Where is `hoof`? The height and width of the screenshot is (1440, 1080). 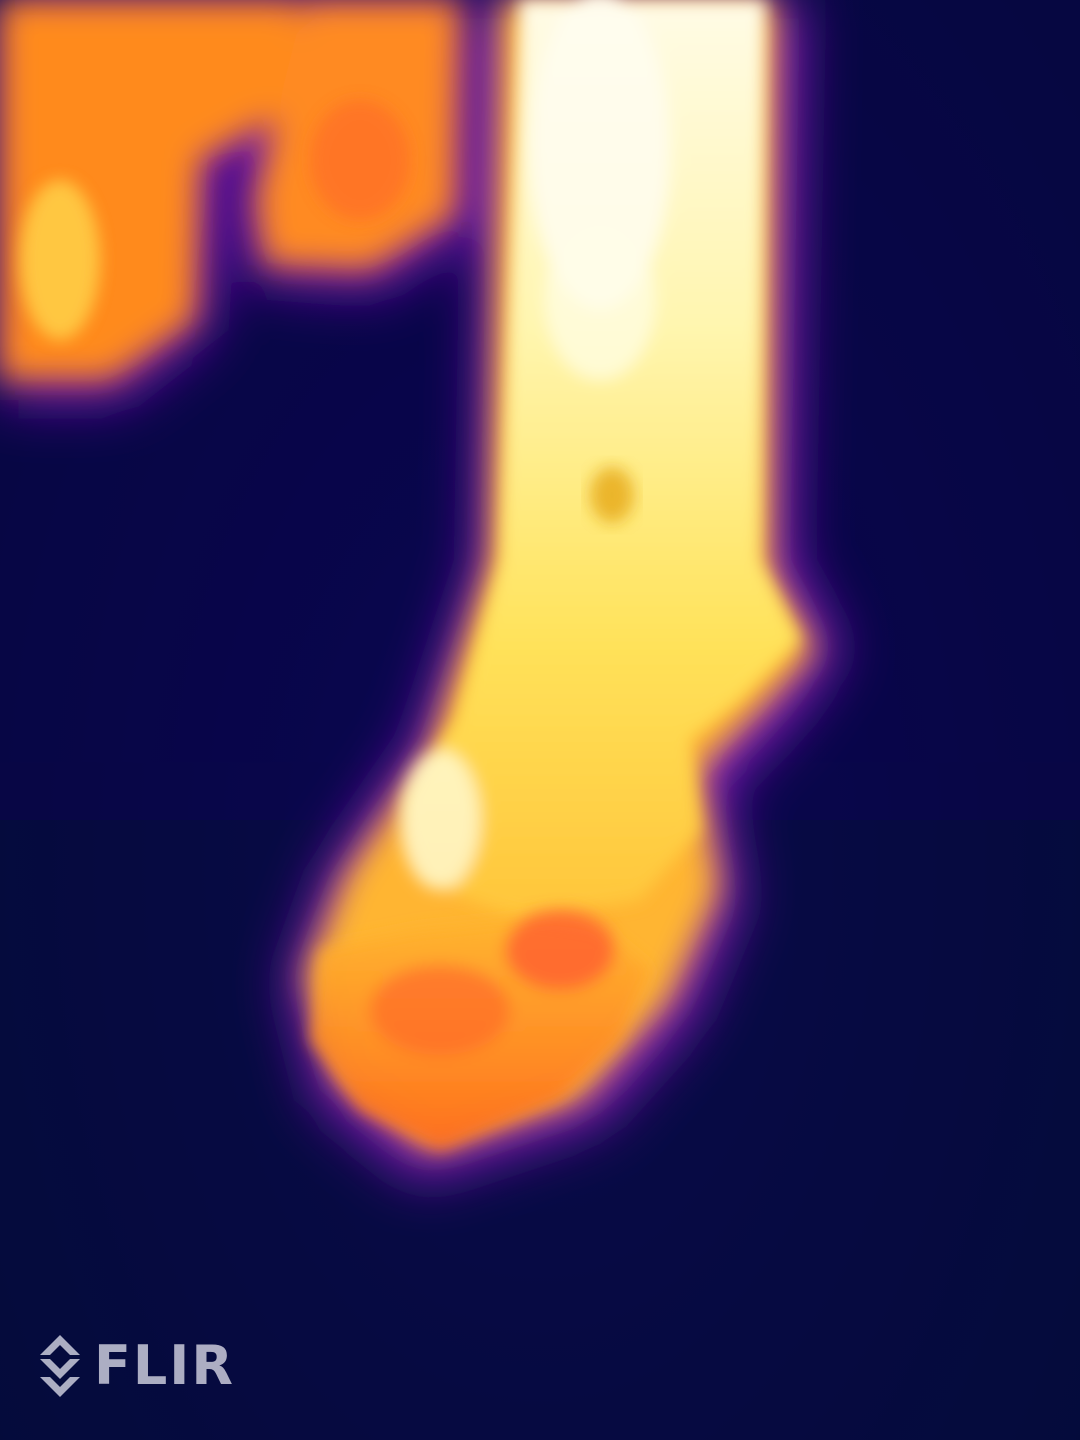 hoof is located at coordinates (480, 1030).